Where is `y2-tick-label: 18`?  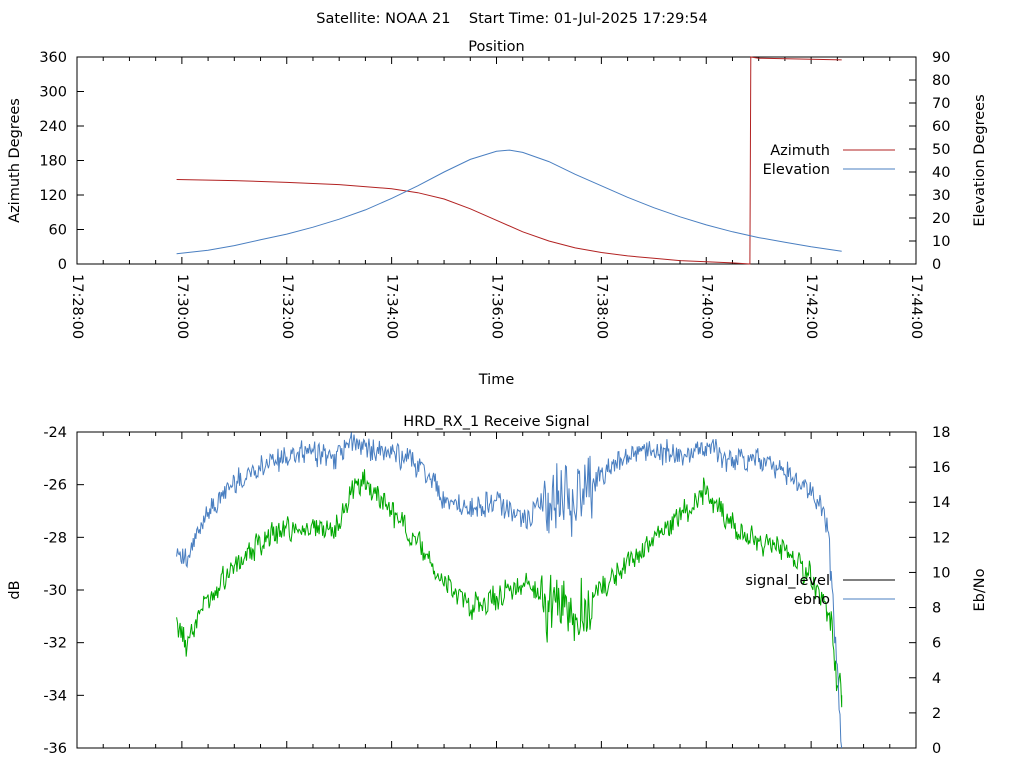 y2-tick-label: 18 is located at coordinates (941, 433).